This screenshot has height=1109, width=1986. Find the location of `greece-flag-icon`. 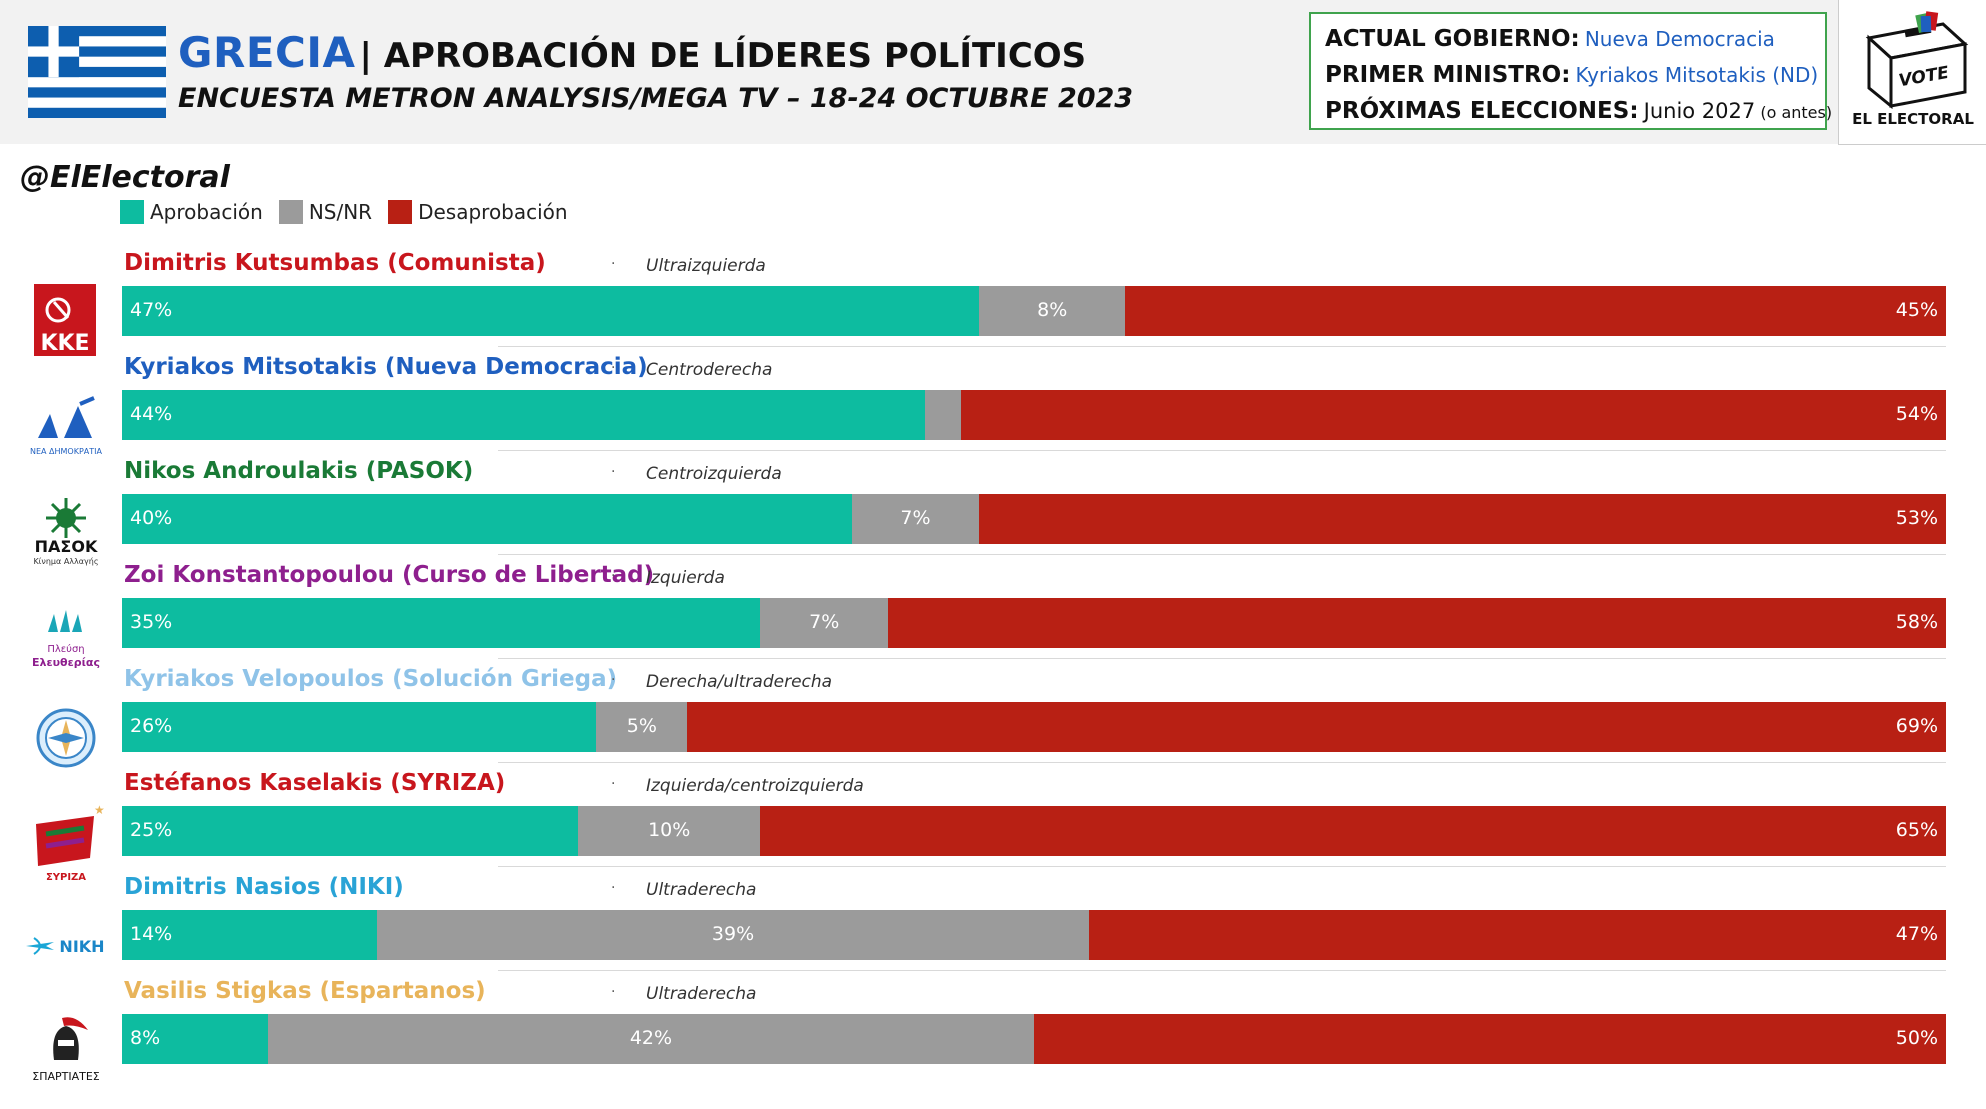

greece-flag-icon is located at coordinates (97, 72).